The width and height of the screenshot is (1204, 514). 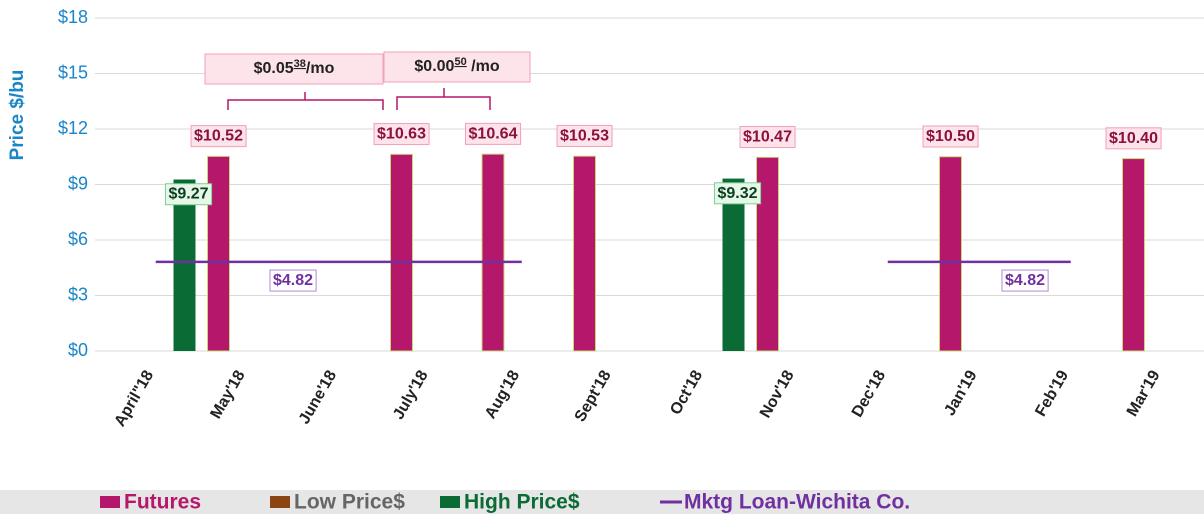 I want to click on x-tick-label: Feb'19, so click(x=1052, y=394).